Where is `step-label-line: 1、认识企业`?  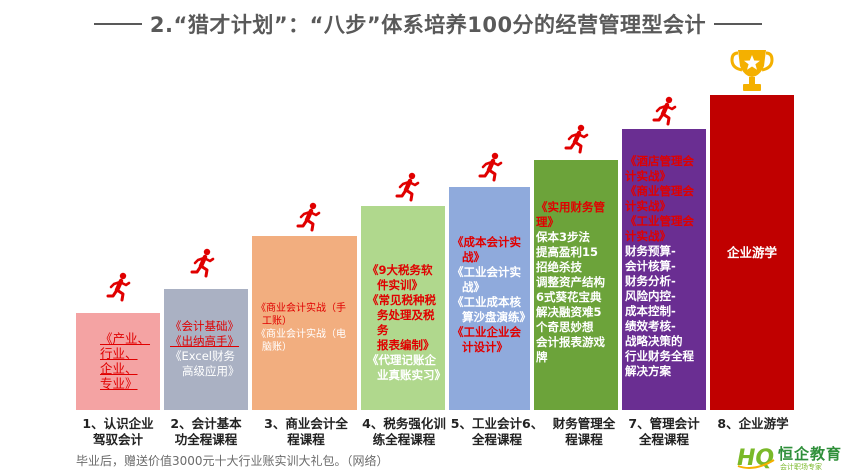 step-label-line: 1、认识企业 is located at coordinates (118, 423).